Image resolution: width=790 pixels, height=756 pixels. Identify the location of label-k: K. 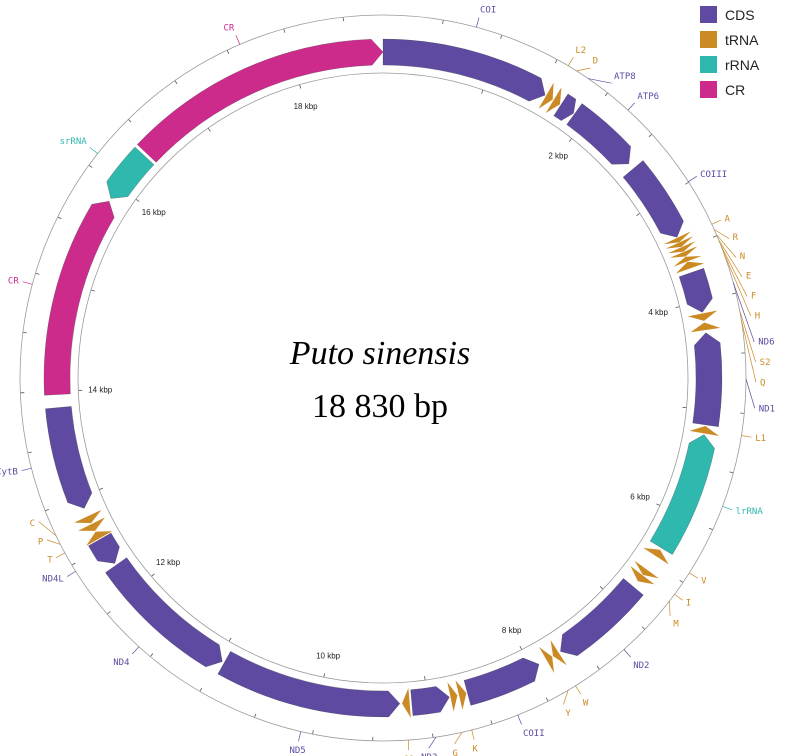
(475, 750).